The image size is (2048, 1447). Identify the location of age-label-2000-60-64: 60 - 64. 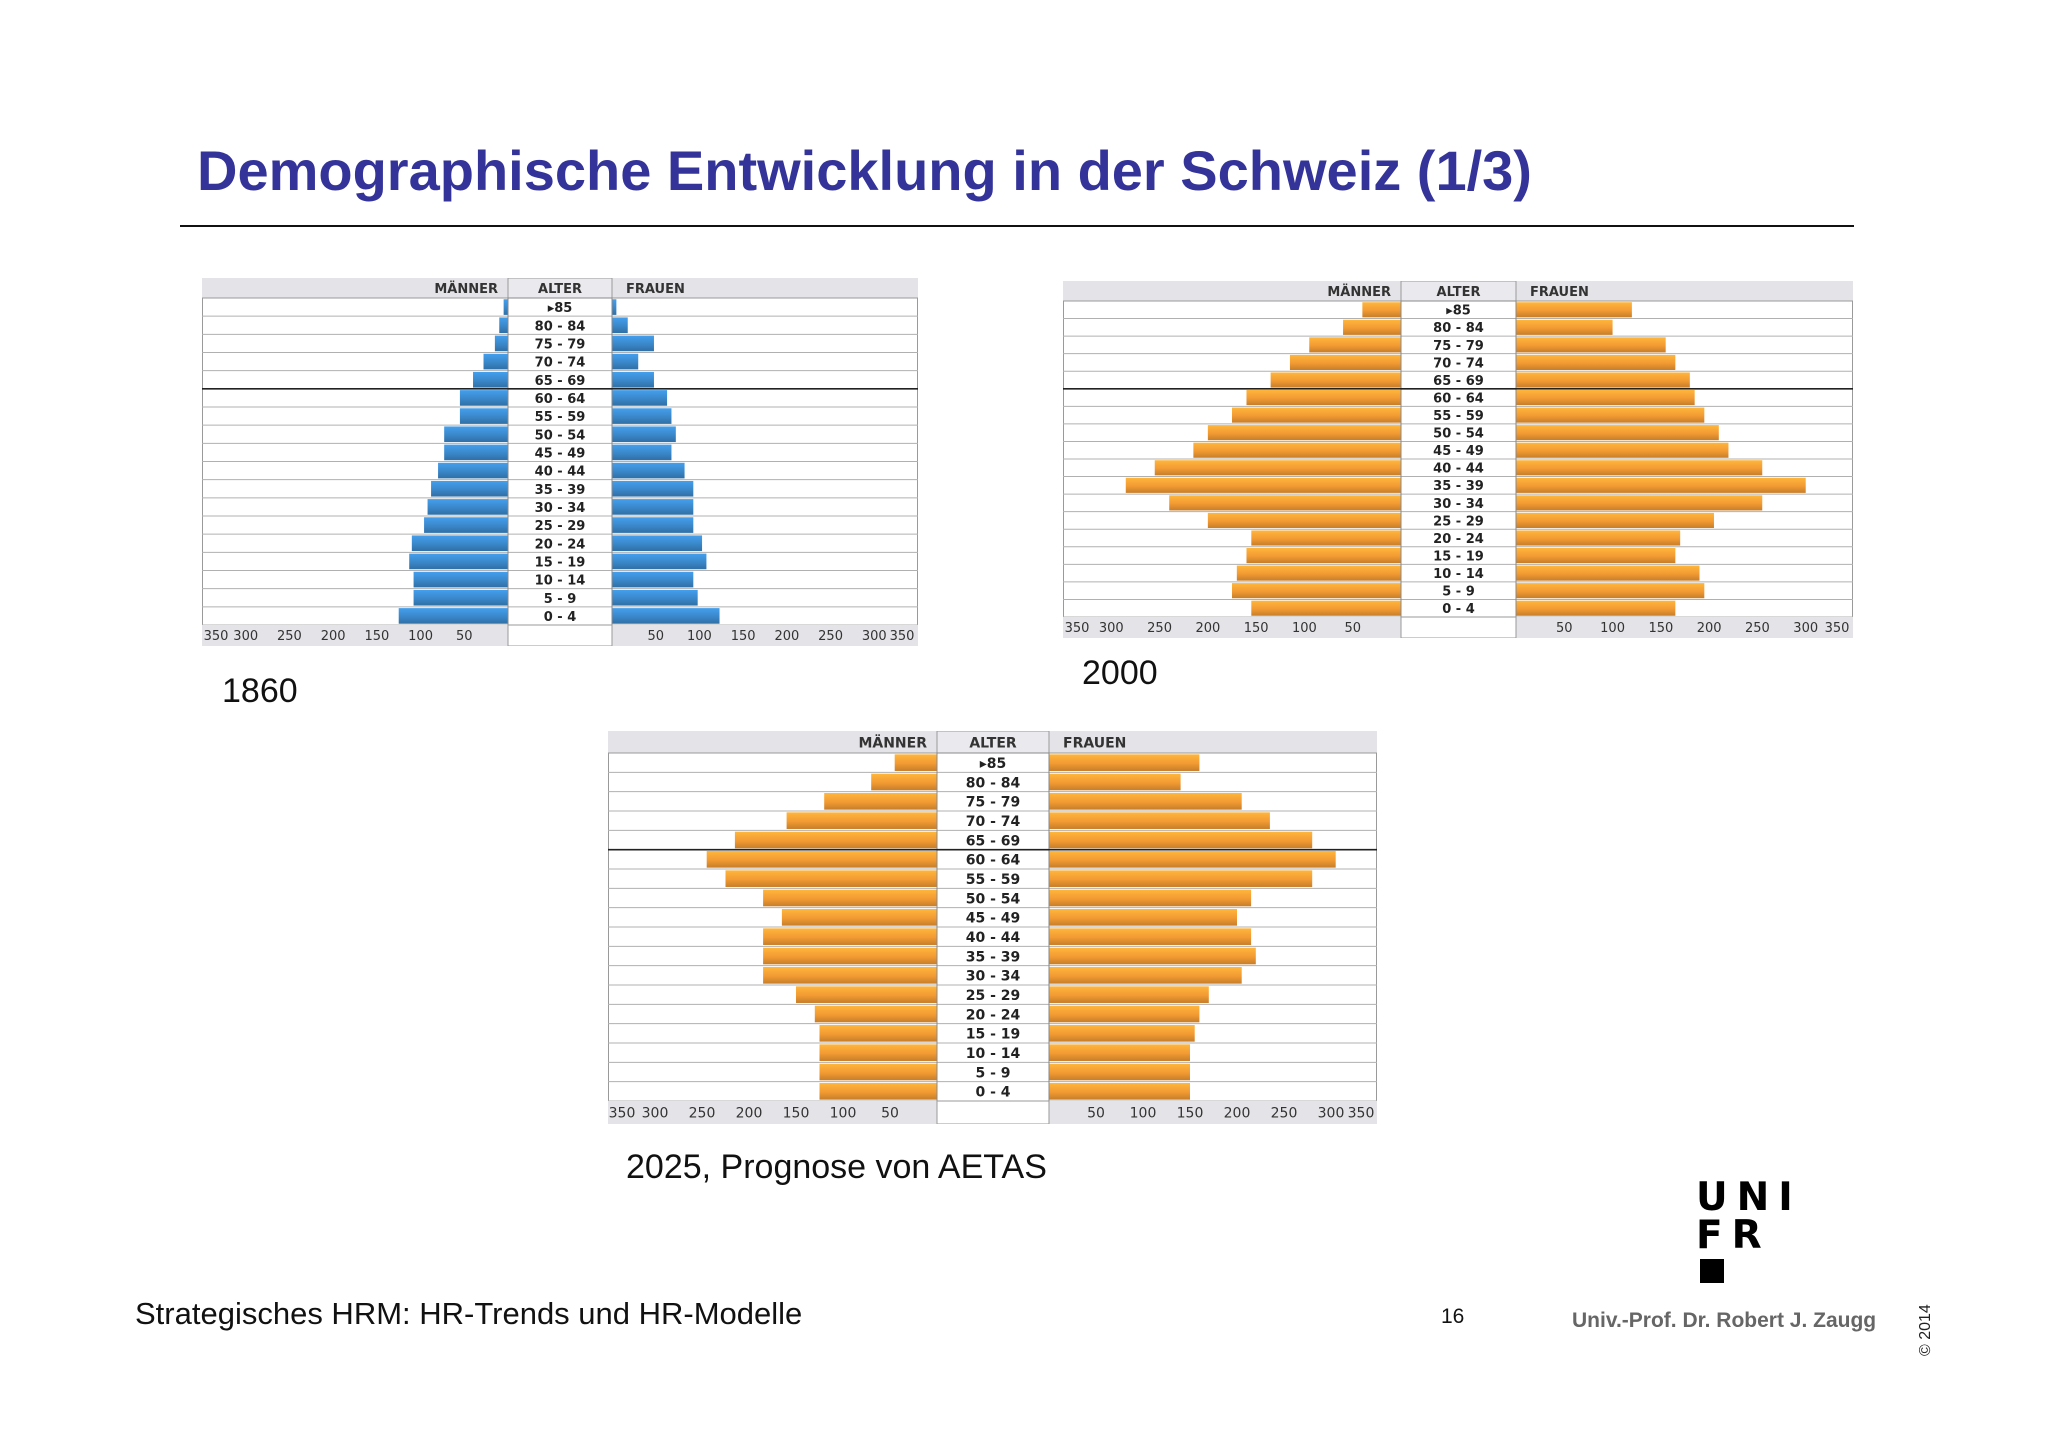
(1458, 398).